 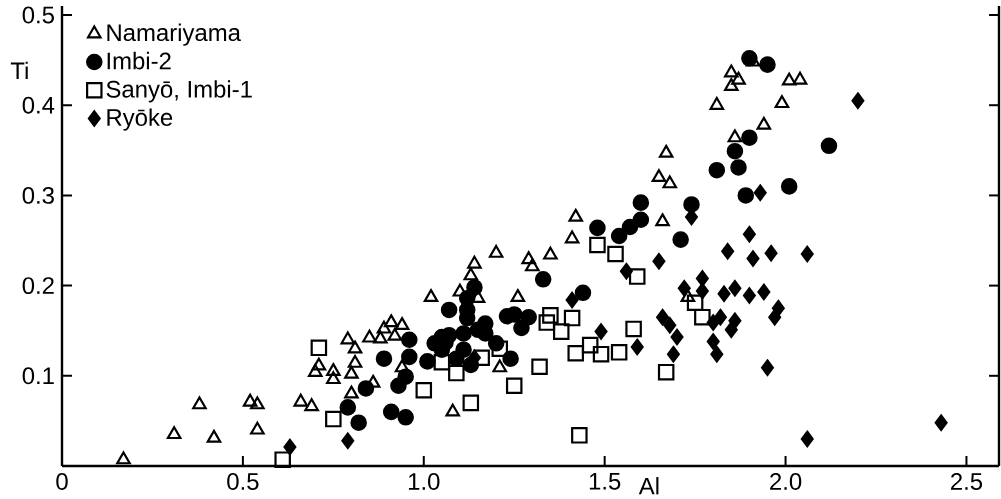 What do you see at coordinates (174, 34) in the screenshot?
I see `legend-label: Namariyama` at bounding box center [174, 34].